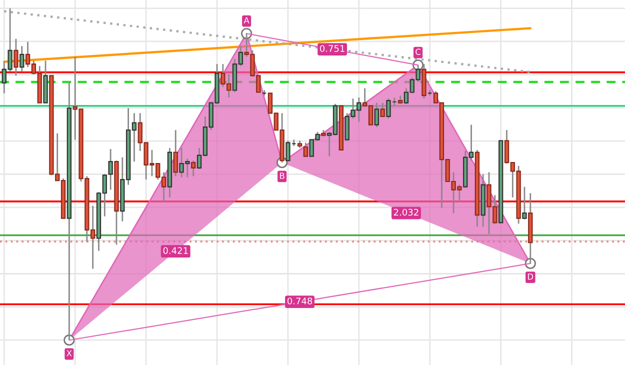  Describe the element at coordinates (175, 250) in the screenshot. I see `annotation: 0.421` at that location.